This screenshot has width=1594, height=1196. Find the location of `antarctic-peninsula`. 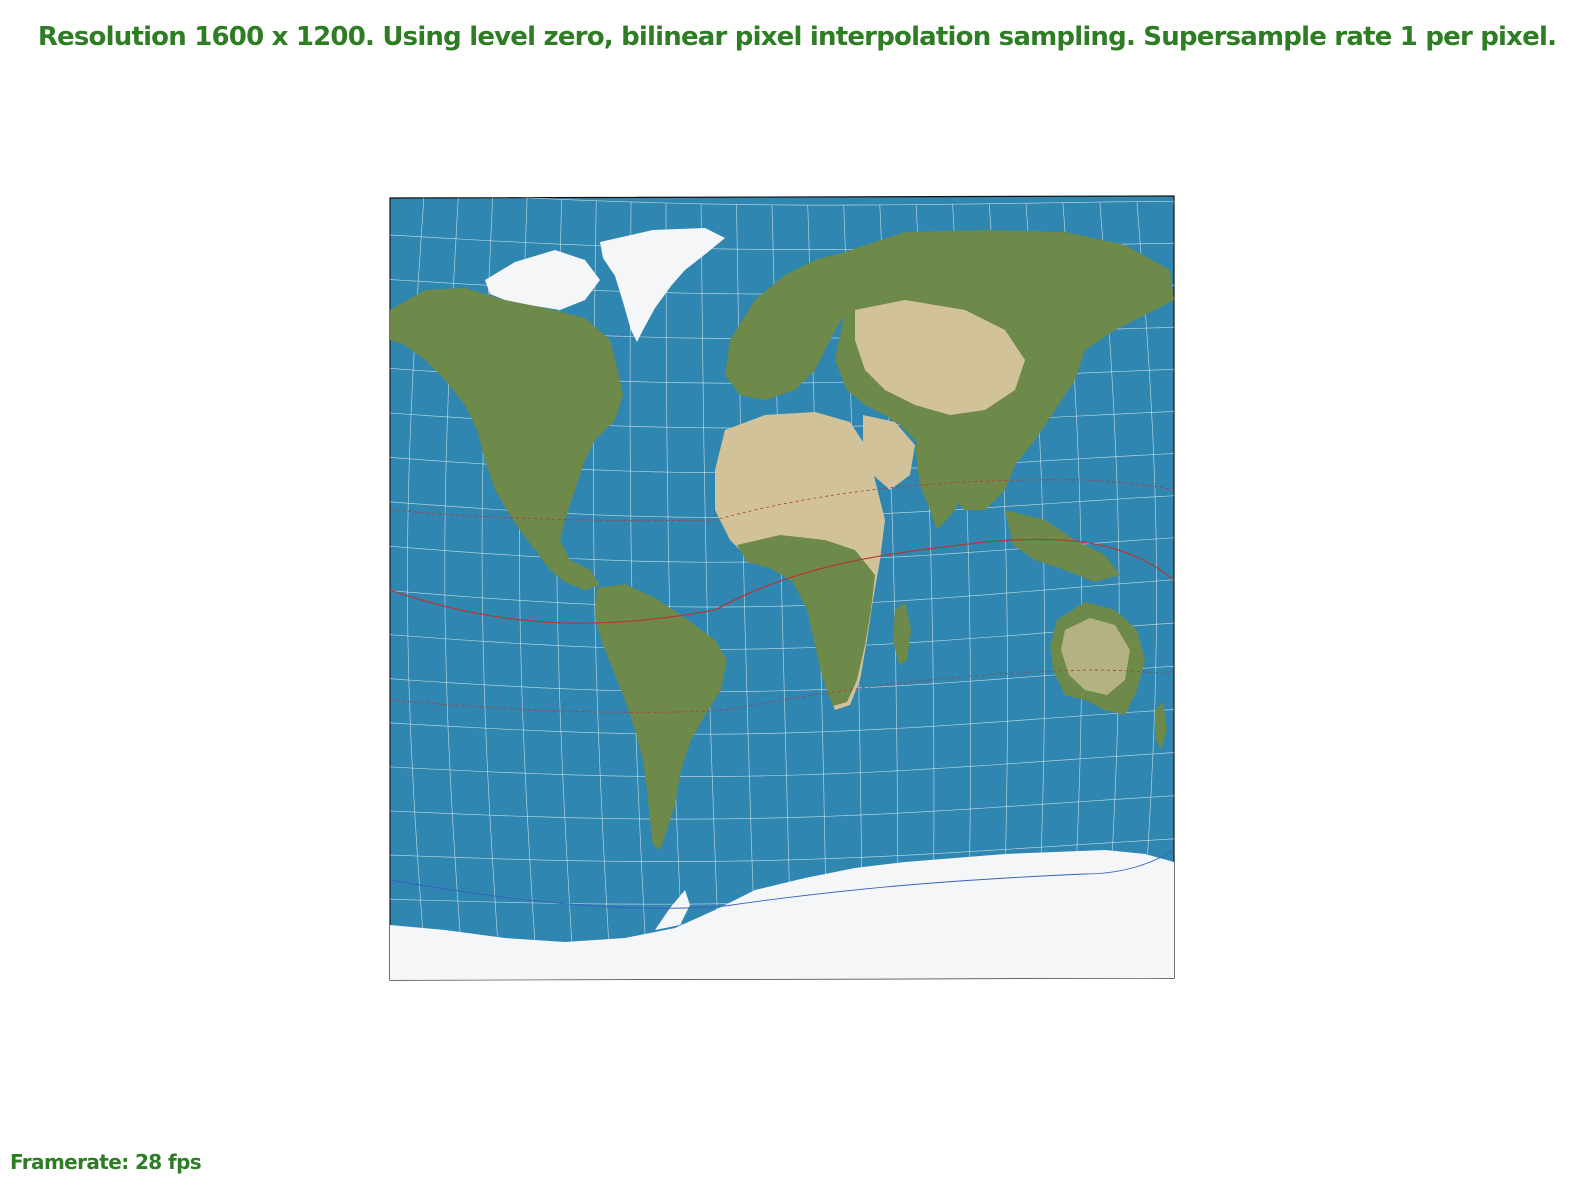

antarctic-peninsula is located at coordinates (672, 910).